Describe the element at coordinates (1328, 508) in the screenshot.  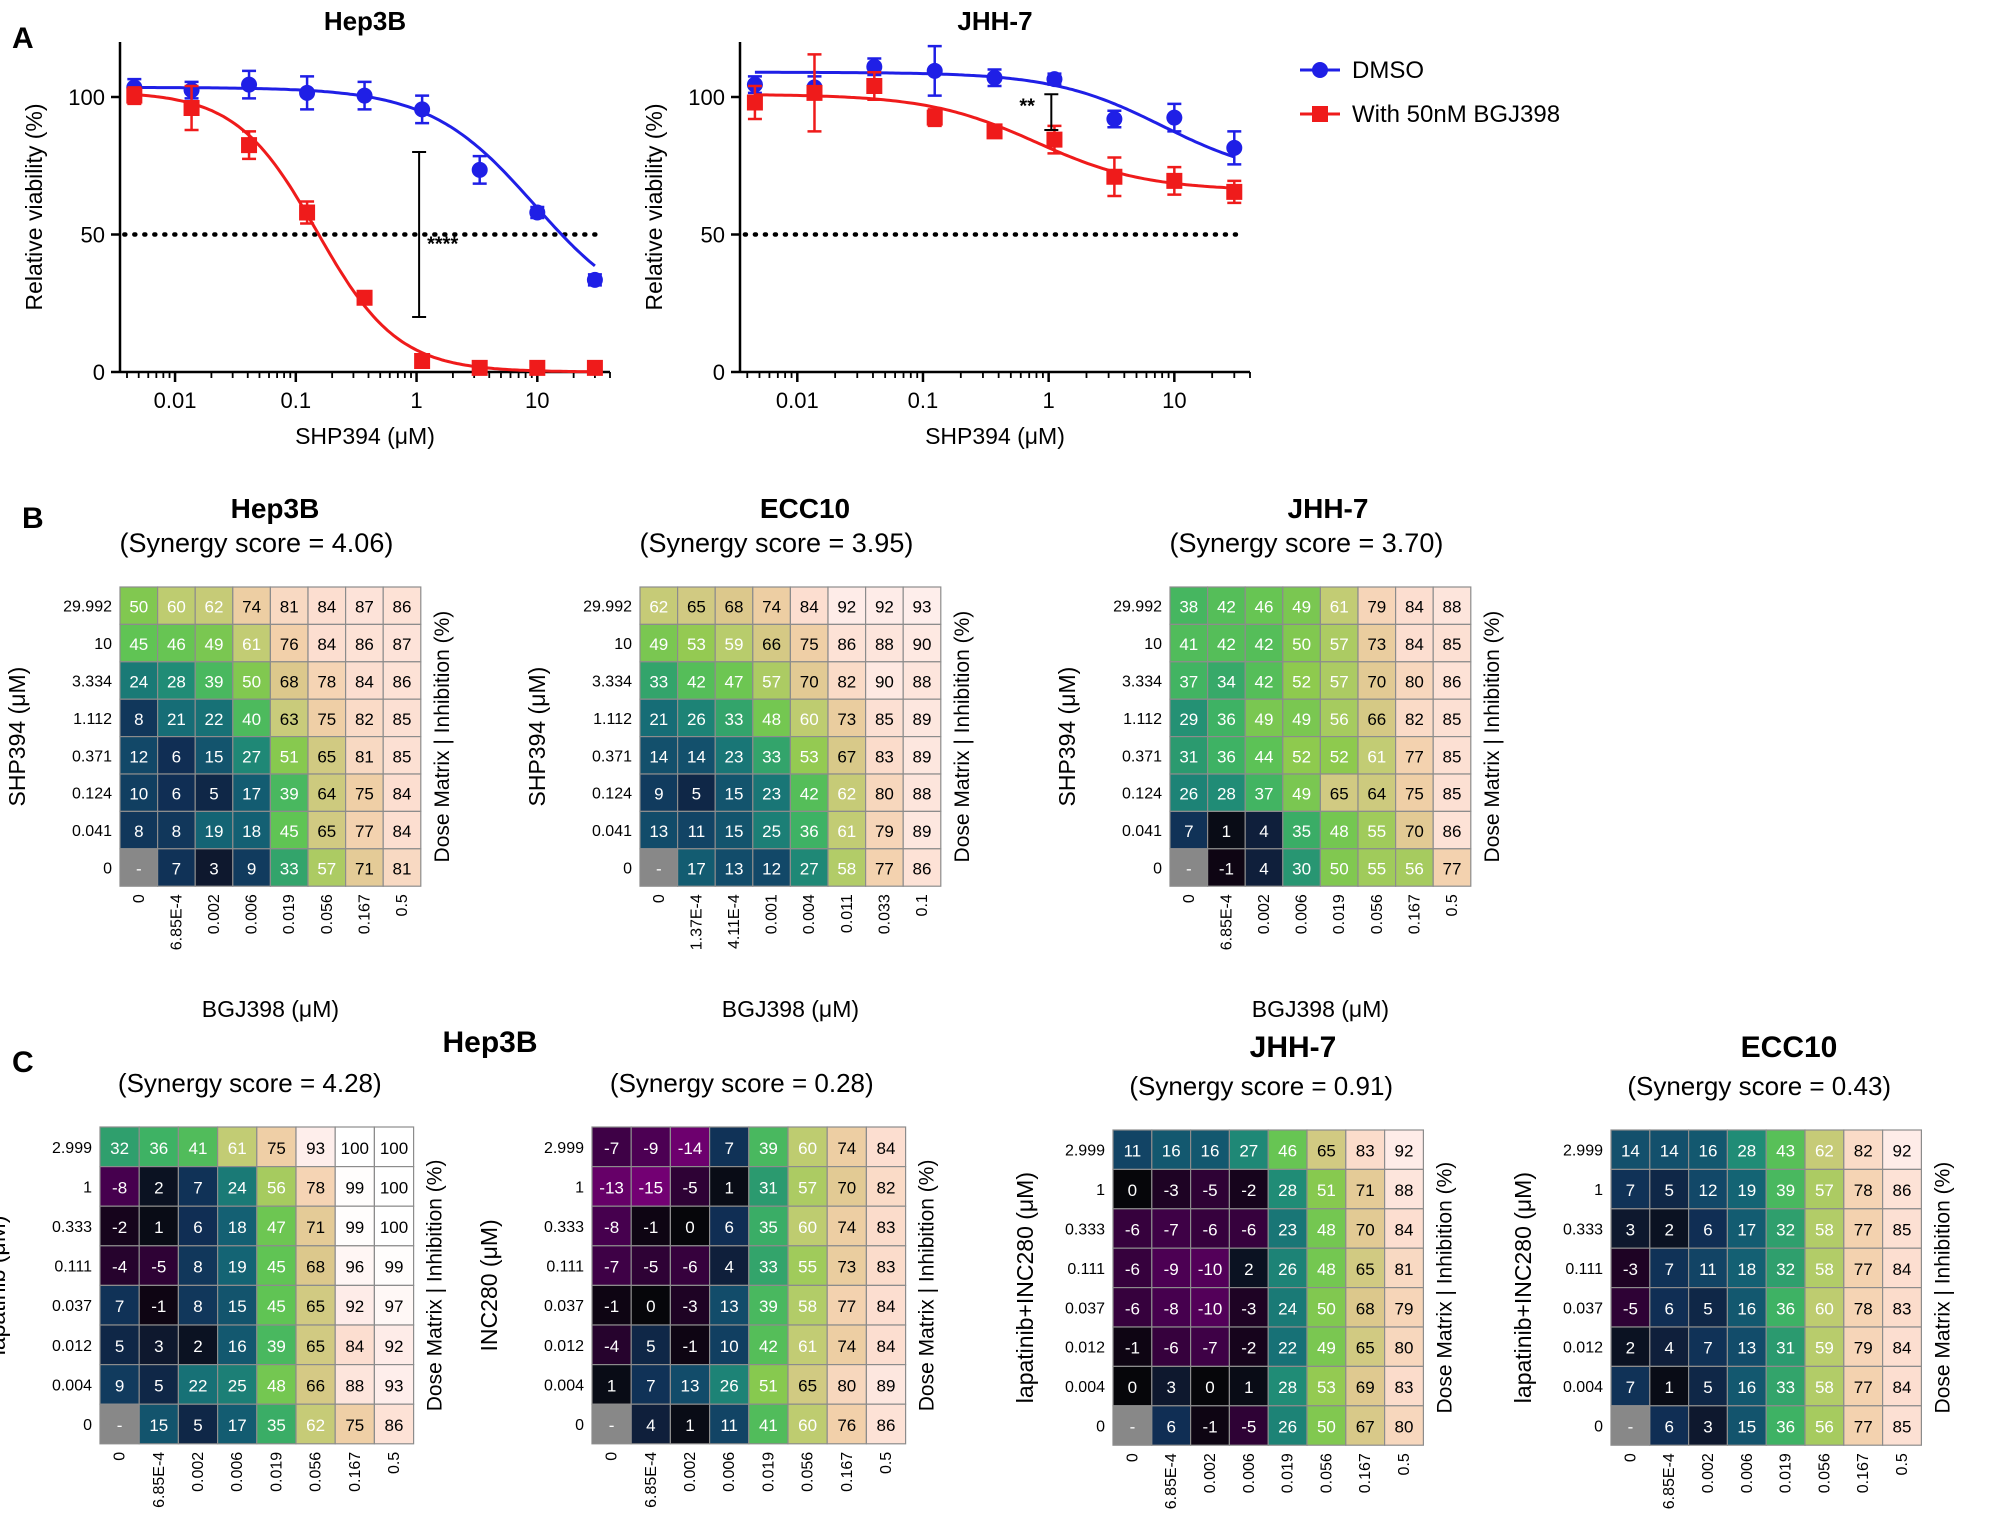
I see `heatmap-title: JHH-7` at that location.